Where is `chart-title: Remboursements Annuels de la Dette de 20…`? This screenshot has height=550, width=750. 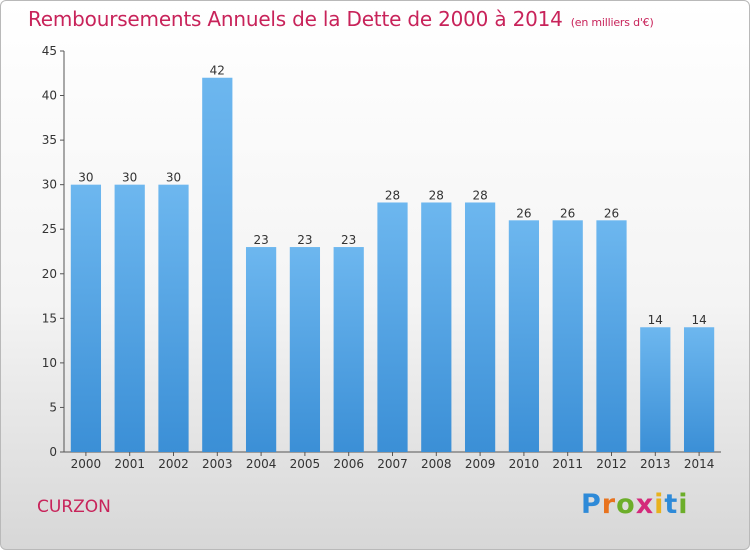
chart-title: Remboursements Annuels de la Dette de 20… is located at coordinates (341, 19).